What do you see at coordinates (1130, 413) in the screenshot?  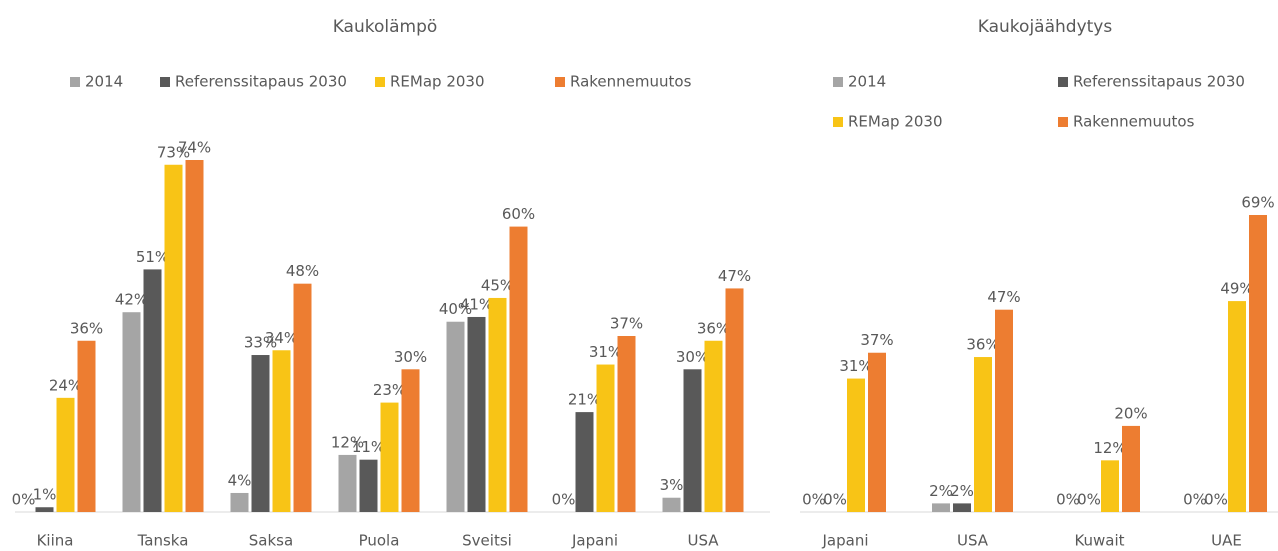 I see `value-label: 20%` at bounding box center [1130, 413].